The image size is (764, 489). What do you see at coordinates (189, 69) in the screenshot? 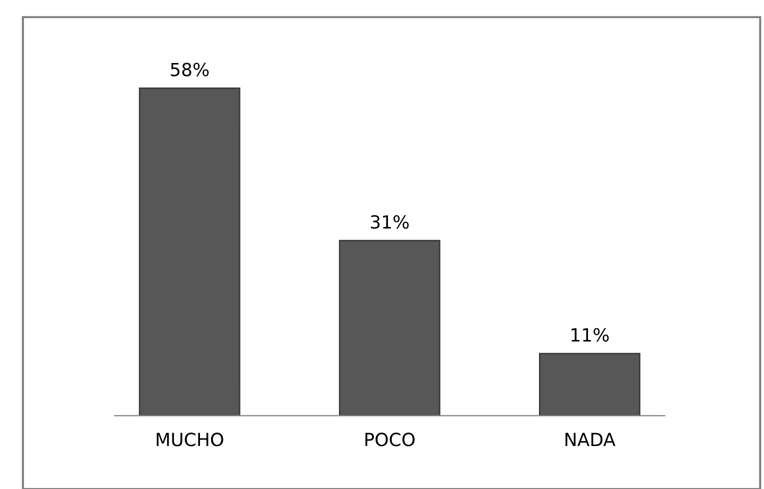
I see `data-label: 58%` at bounding box center [189, 69].